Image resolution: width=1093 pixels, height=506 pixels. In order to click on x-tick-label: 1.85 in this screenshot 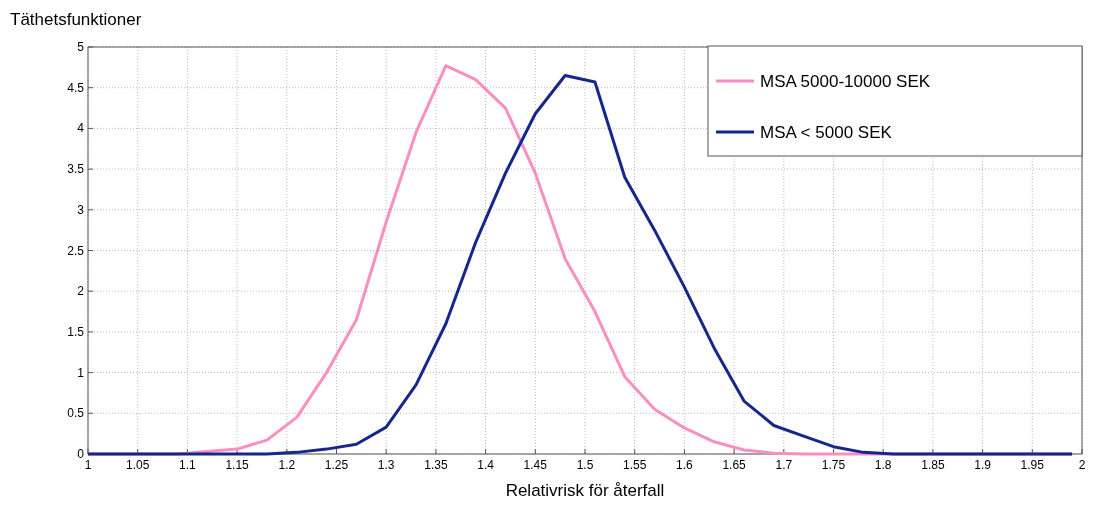, I will do `click(933, 465)`.